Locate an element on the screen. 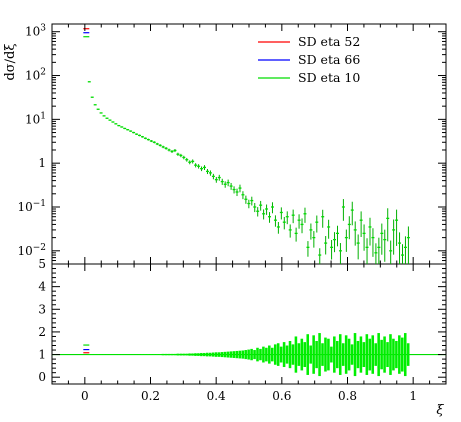 The height and width of the screenshot is (422, 461). ratio-y-tick-label: 2 is located at coordinates (42, 332).